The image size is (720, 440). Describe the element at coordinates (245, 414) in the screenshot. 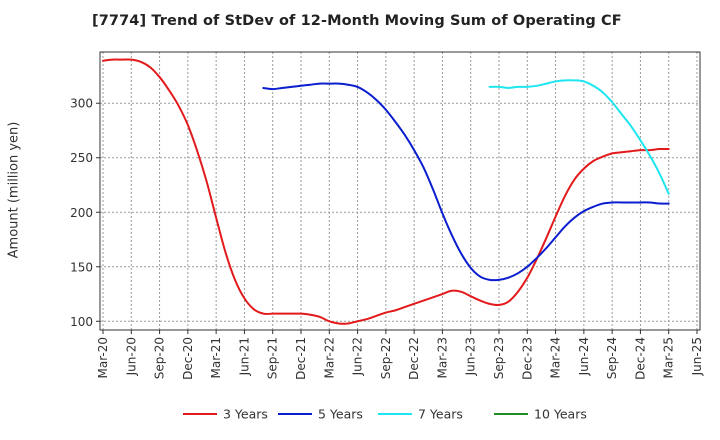

I see `legend-label-3-years: 3 Years` at that location.